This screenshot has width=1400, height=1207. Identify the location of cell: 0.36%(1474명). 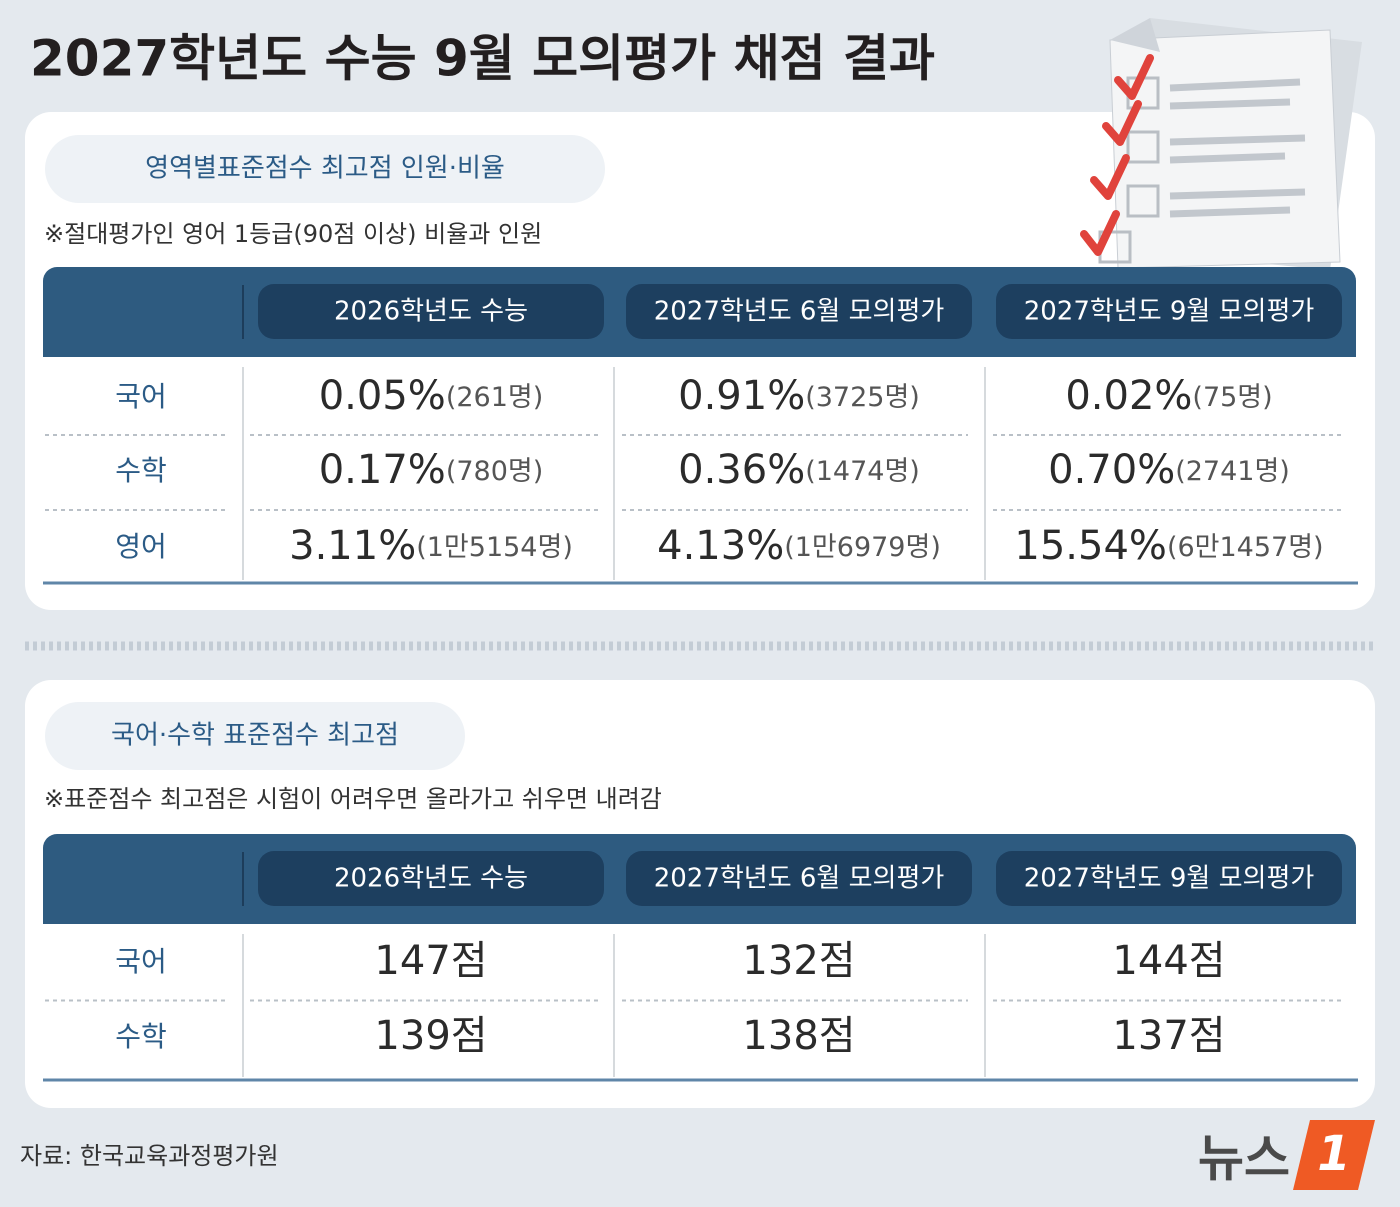
(799, 470).